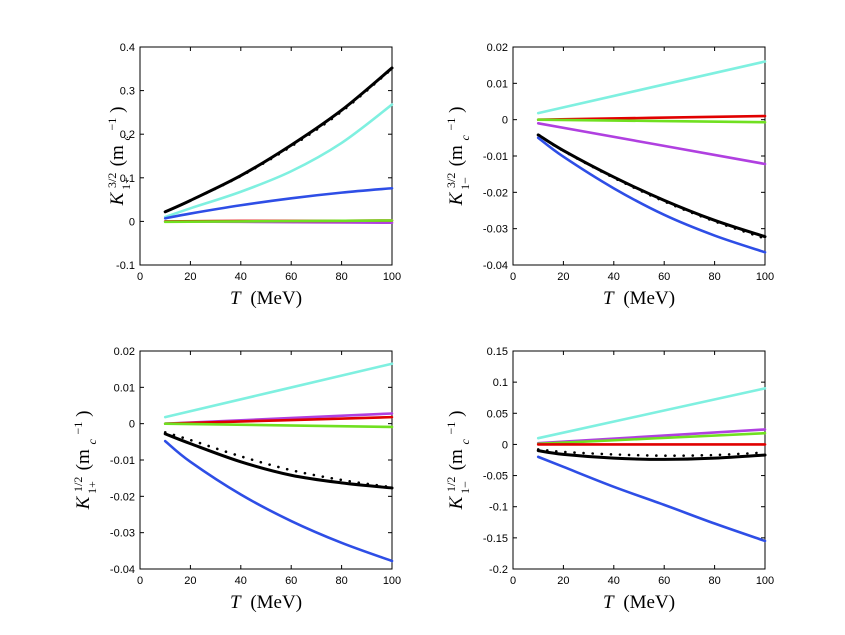 The image size is (845, 635). Describe the element at coordinates (451, 484) in the screenshot. I see `y-axis-superscript: 1/2` at that location.